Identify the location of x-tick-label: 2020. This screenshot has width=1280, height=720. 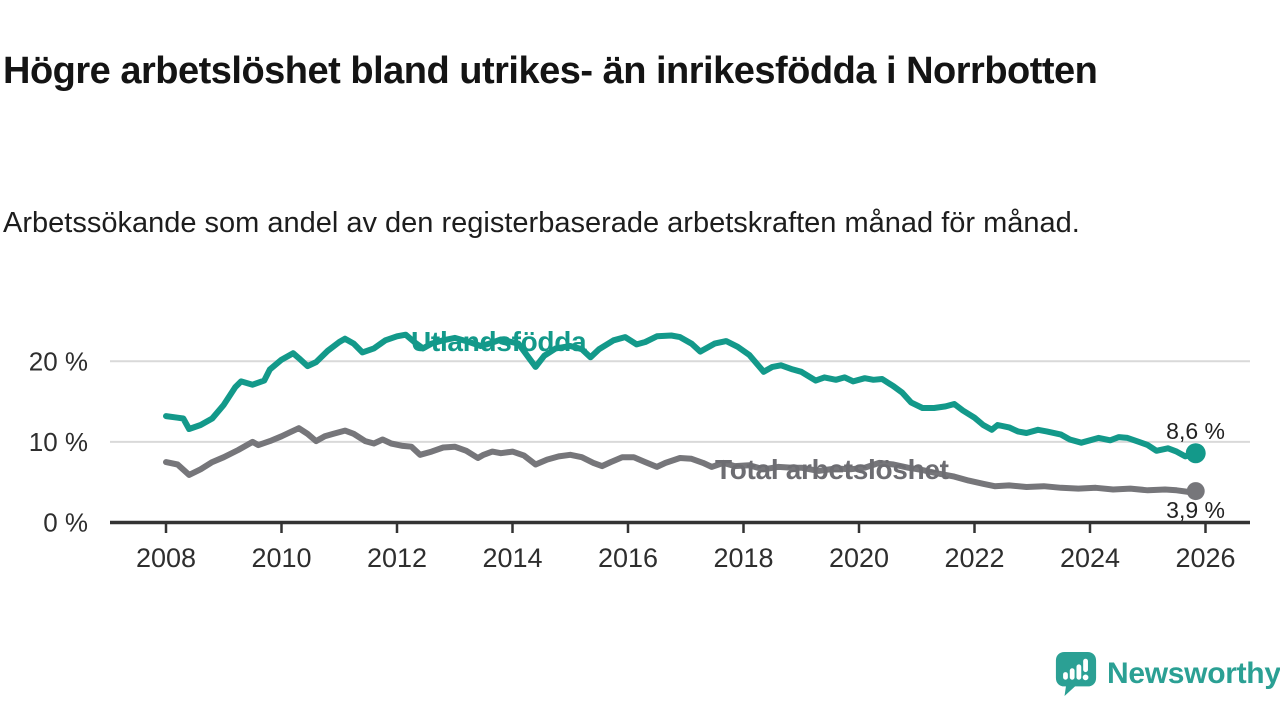
(859, 558).